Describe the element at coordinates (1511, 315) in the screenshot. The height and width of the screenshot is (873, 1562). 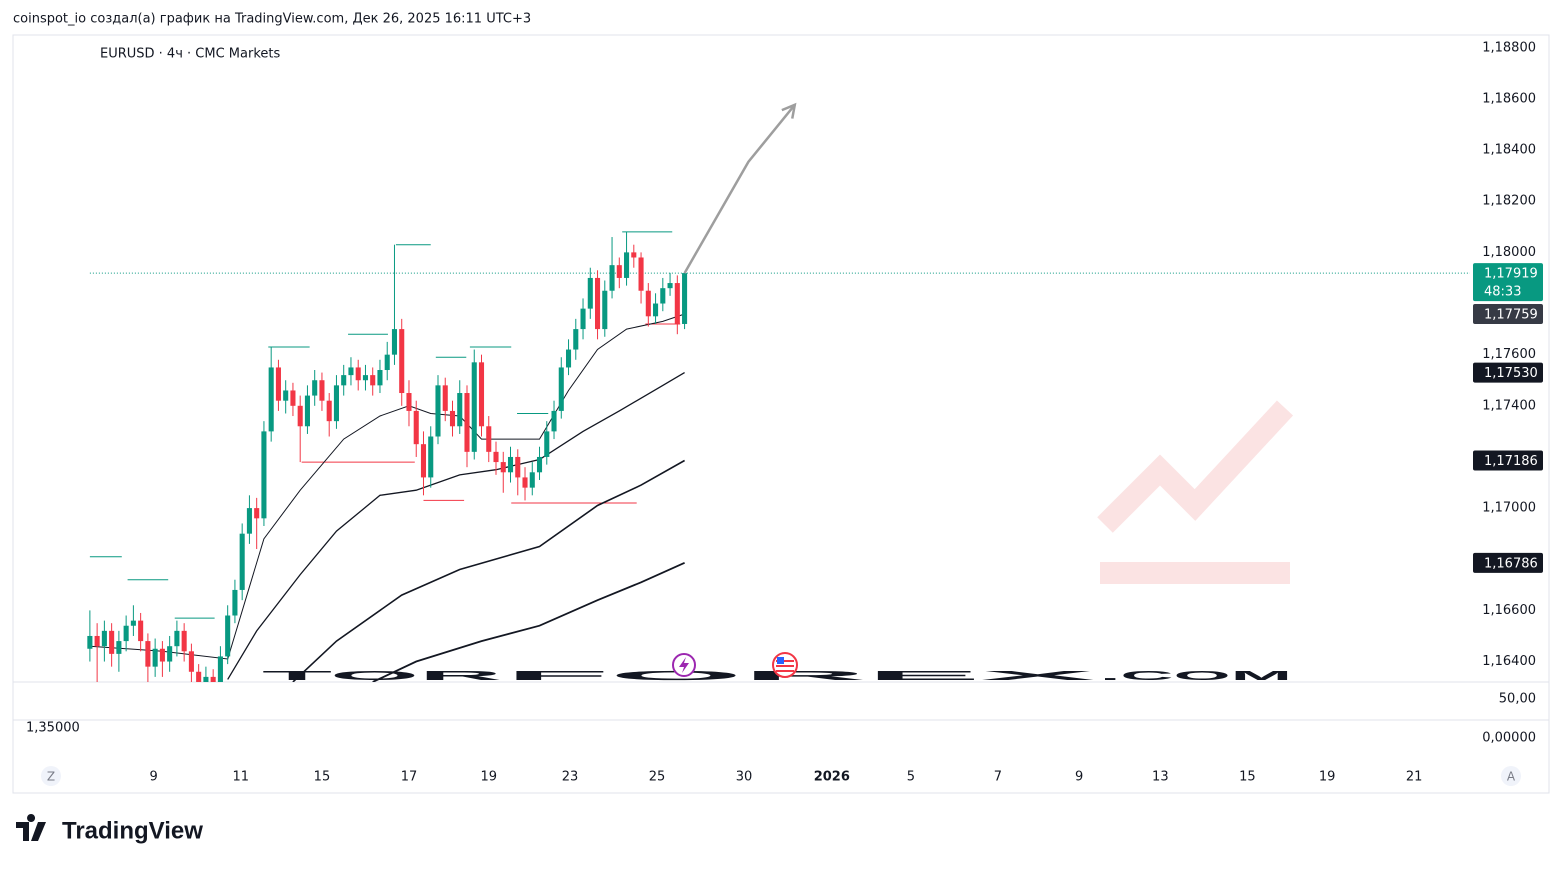
I see `price-label-text: 1,17759` at that location.